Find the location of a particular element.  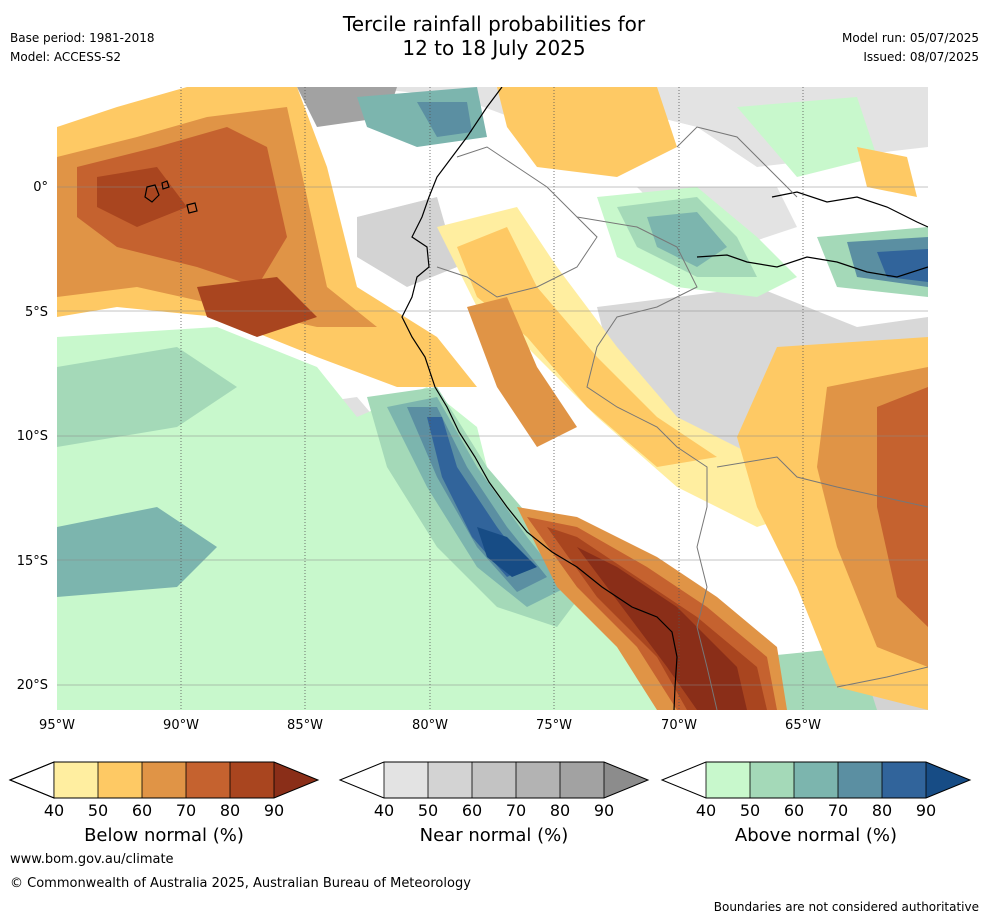

meta-right: Model run: 05/07/2025 Issued: 08/07/2025 is located at coordinates (910, 47).